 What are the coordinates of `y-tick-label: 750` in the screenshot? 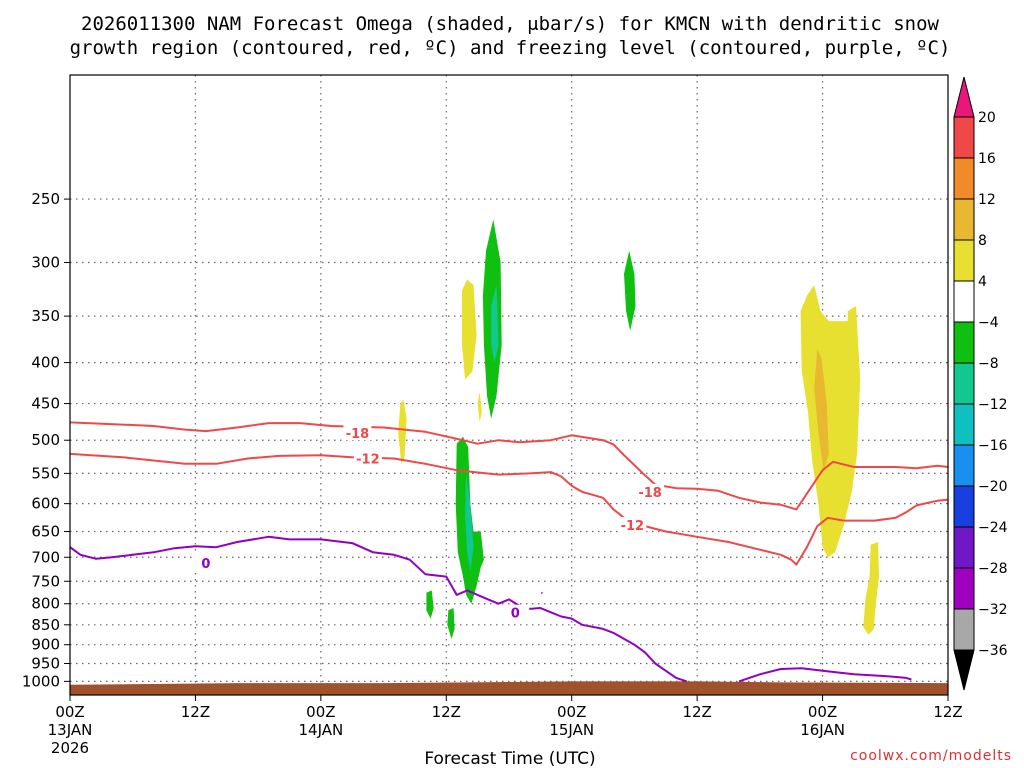 It's located at (45, 581).